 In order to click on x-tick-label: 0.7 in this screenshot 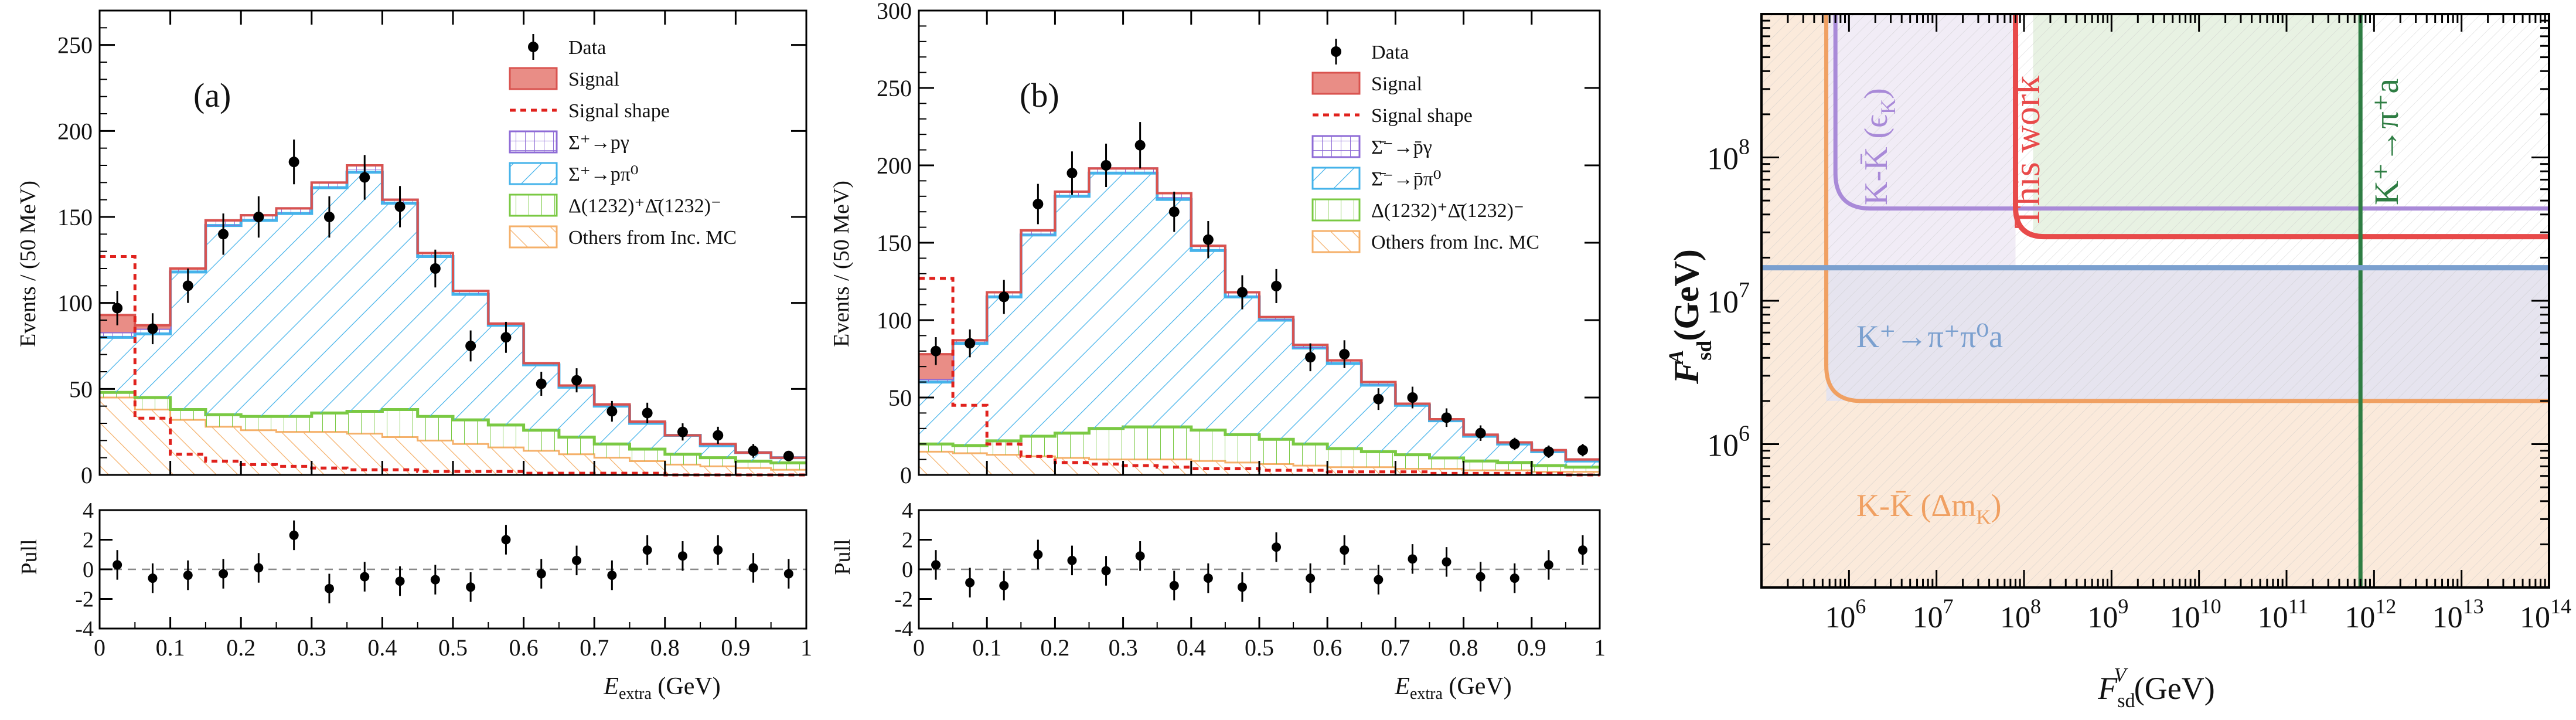, I will do `click(1395, 647)`.